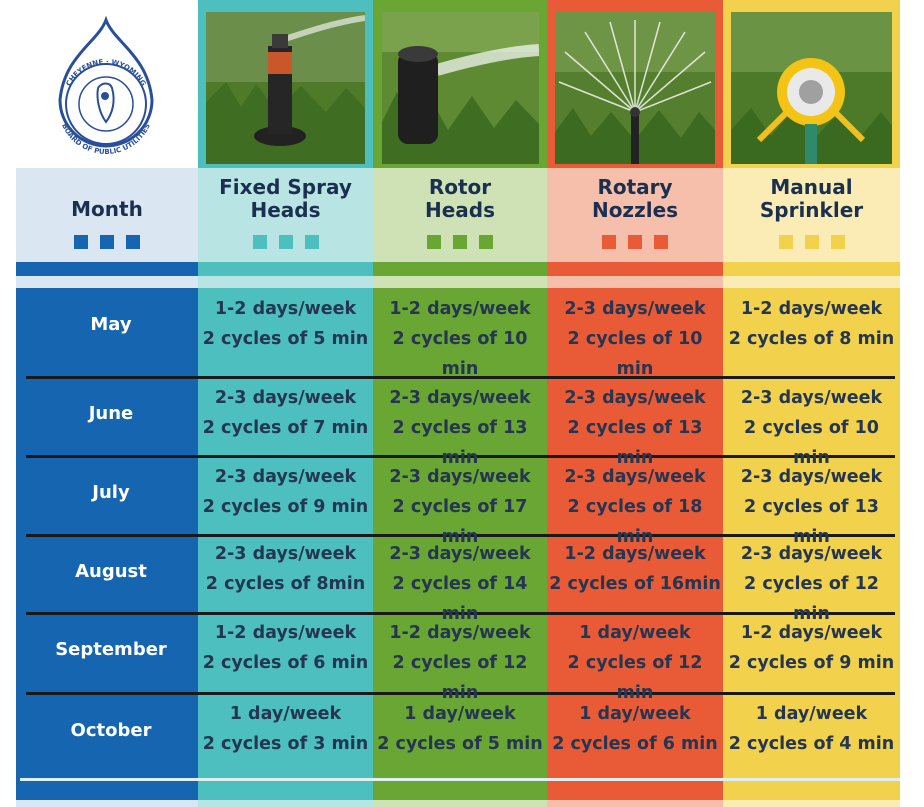 Image resolution: width=924 pixels, height=807 pixels. I want to click on body-manual-column, so click(811, 544).